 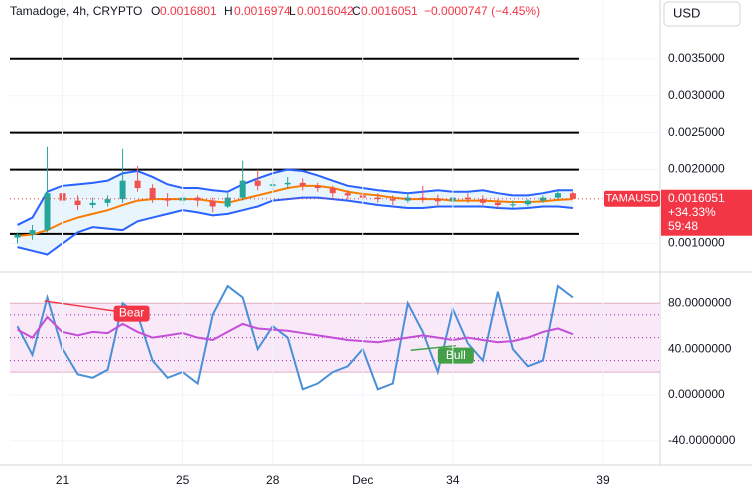 I want to click on symbol-title: Tamadoge, 4h, CRYPTO, so click(x=76, y=11).